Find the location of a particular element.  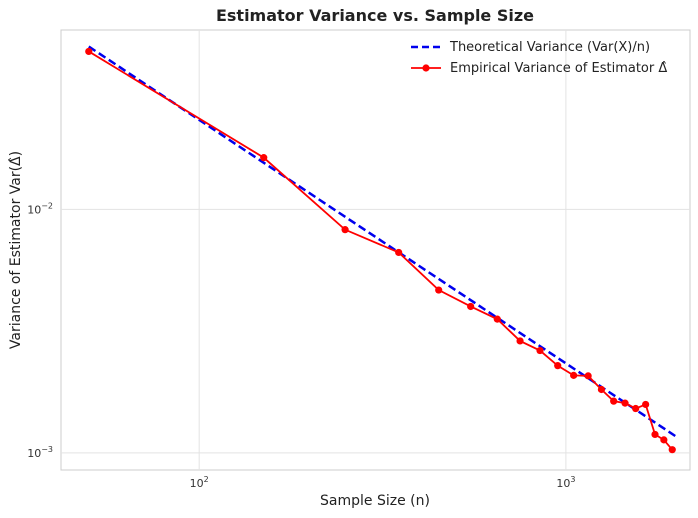

y-tick-label: 10⁻² is located at coordinates (40, 208).